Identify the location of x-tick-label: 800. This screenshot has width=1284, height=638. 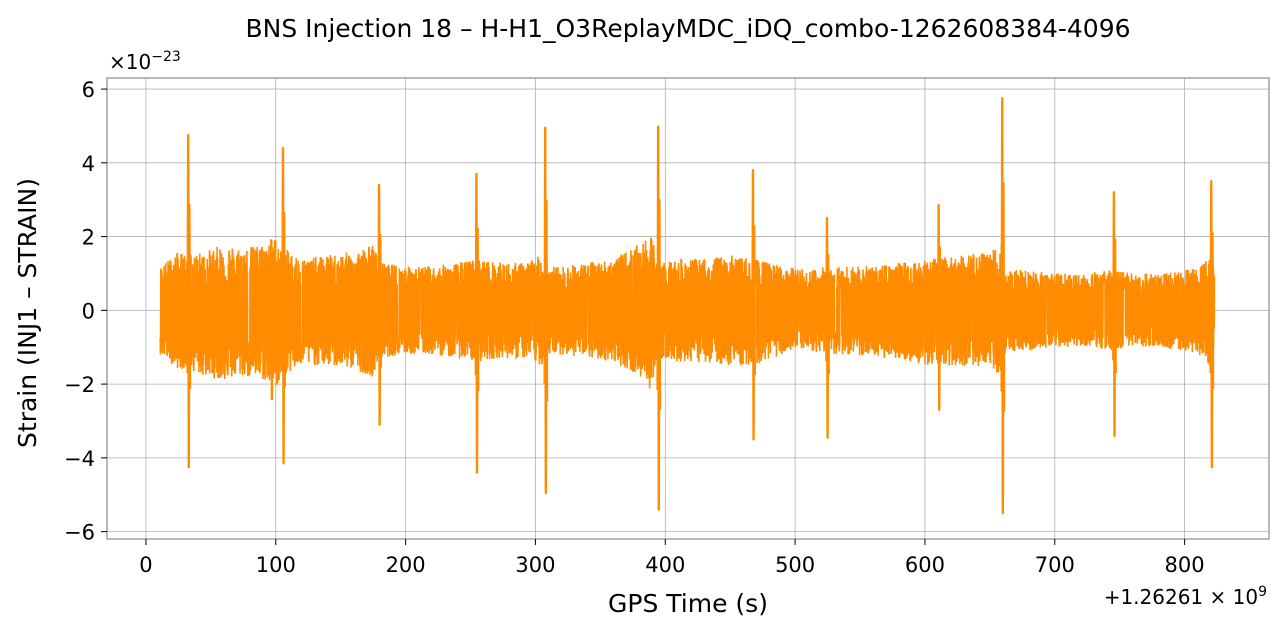
(1185, 565).